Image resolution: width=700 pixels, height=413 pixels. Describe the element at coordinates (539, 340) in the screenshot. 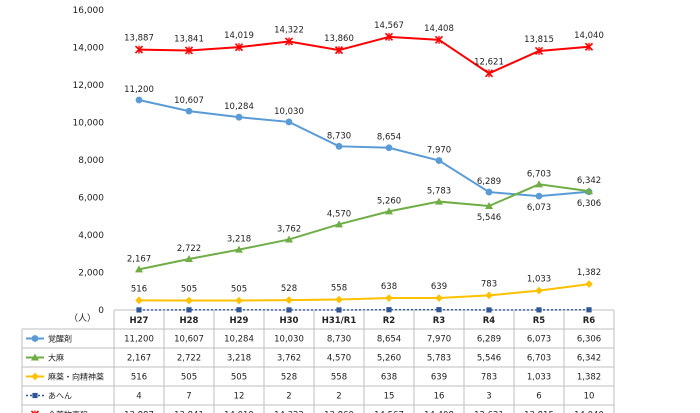

I see `table-cell: 6,073` at that location.